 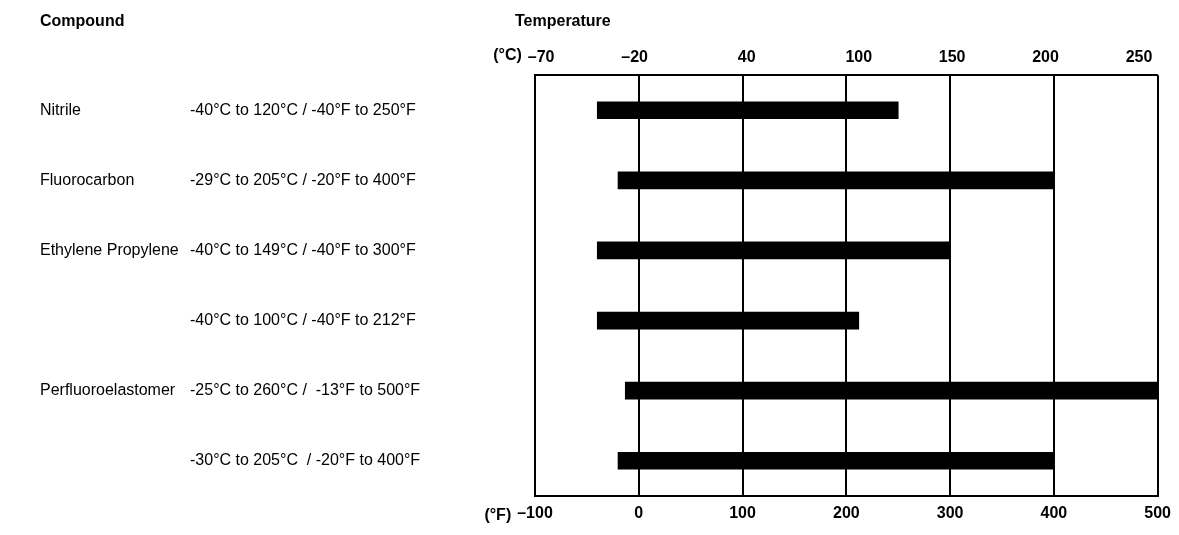 I want to click on category-label: Fluorocarbon -29°C to 205°C / -20°F to 400°F, so click(x=228, y=179).